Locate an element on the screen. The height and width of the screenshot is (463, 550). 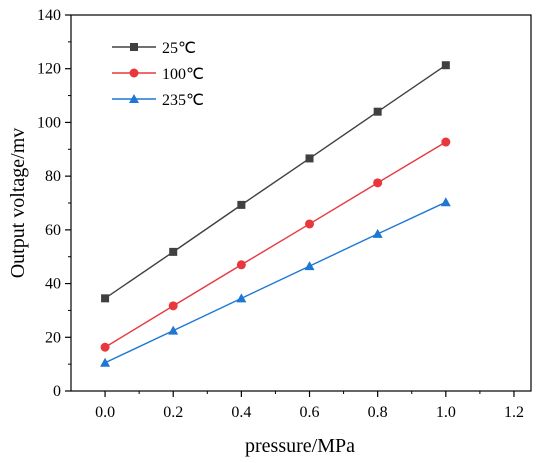
x-tick-label: 0.6 is located at coordinates (310, 412).